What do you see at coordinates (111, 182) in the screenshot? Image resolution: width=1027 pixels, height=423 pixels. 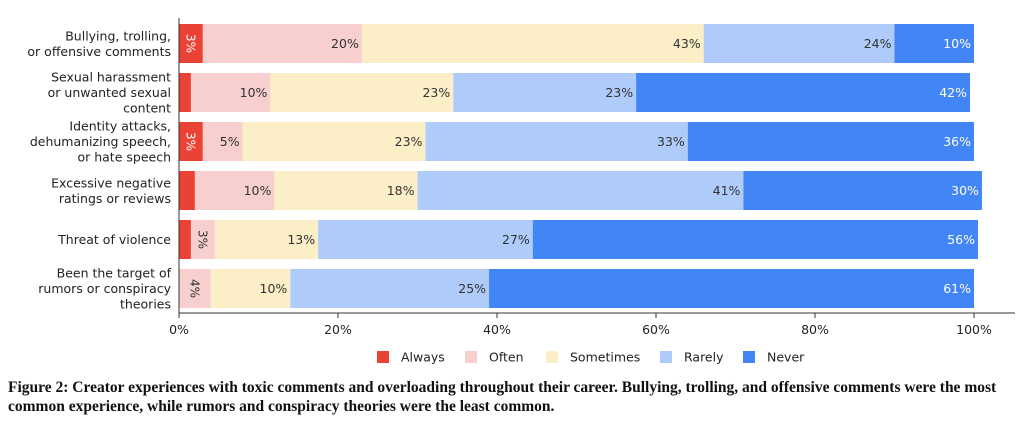 I see `category-label: Excessive negative` at bounding box center [111, 182].